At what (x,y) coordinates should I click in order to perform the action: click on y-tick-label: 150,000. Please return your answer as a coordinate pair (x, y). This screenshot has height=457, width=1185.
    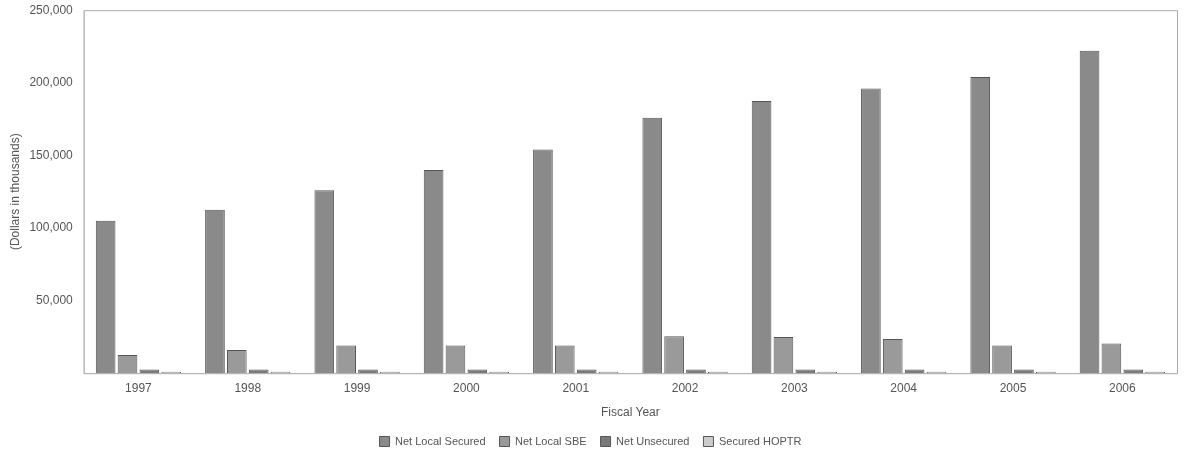
    Looking at the image, I should click on (51, 154).